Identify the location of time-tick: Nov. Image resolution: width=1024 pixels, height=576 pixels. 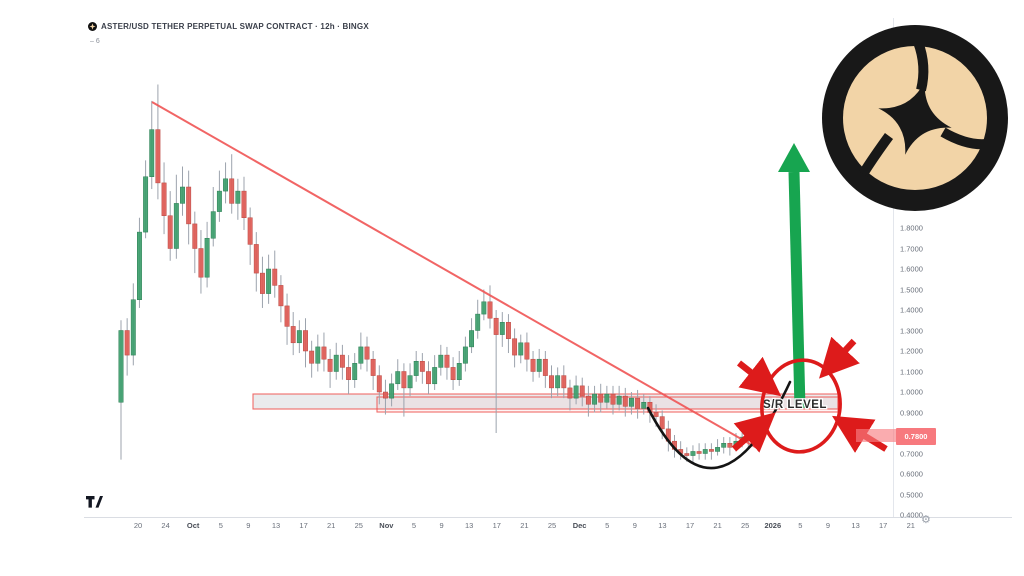
(386, 525).